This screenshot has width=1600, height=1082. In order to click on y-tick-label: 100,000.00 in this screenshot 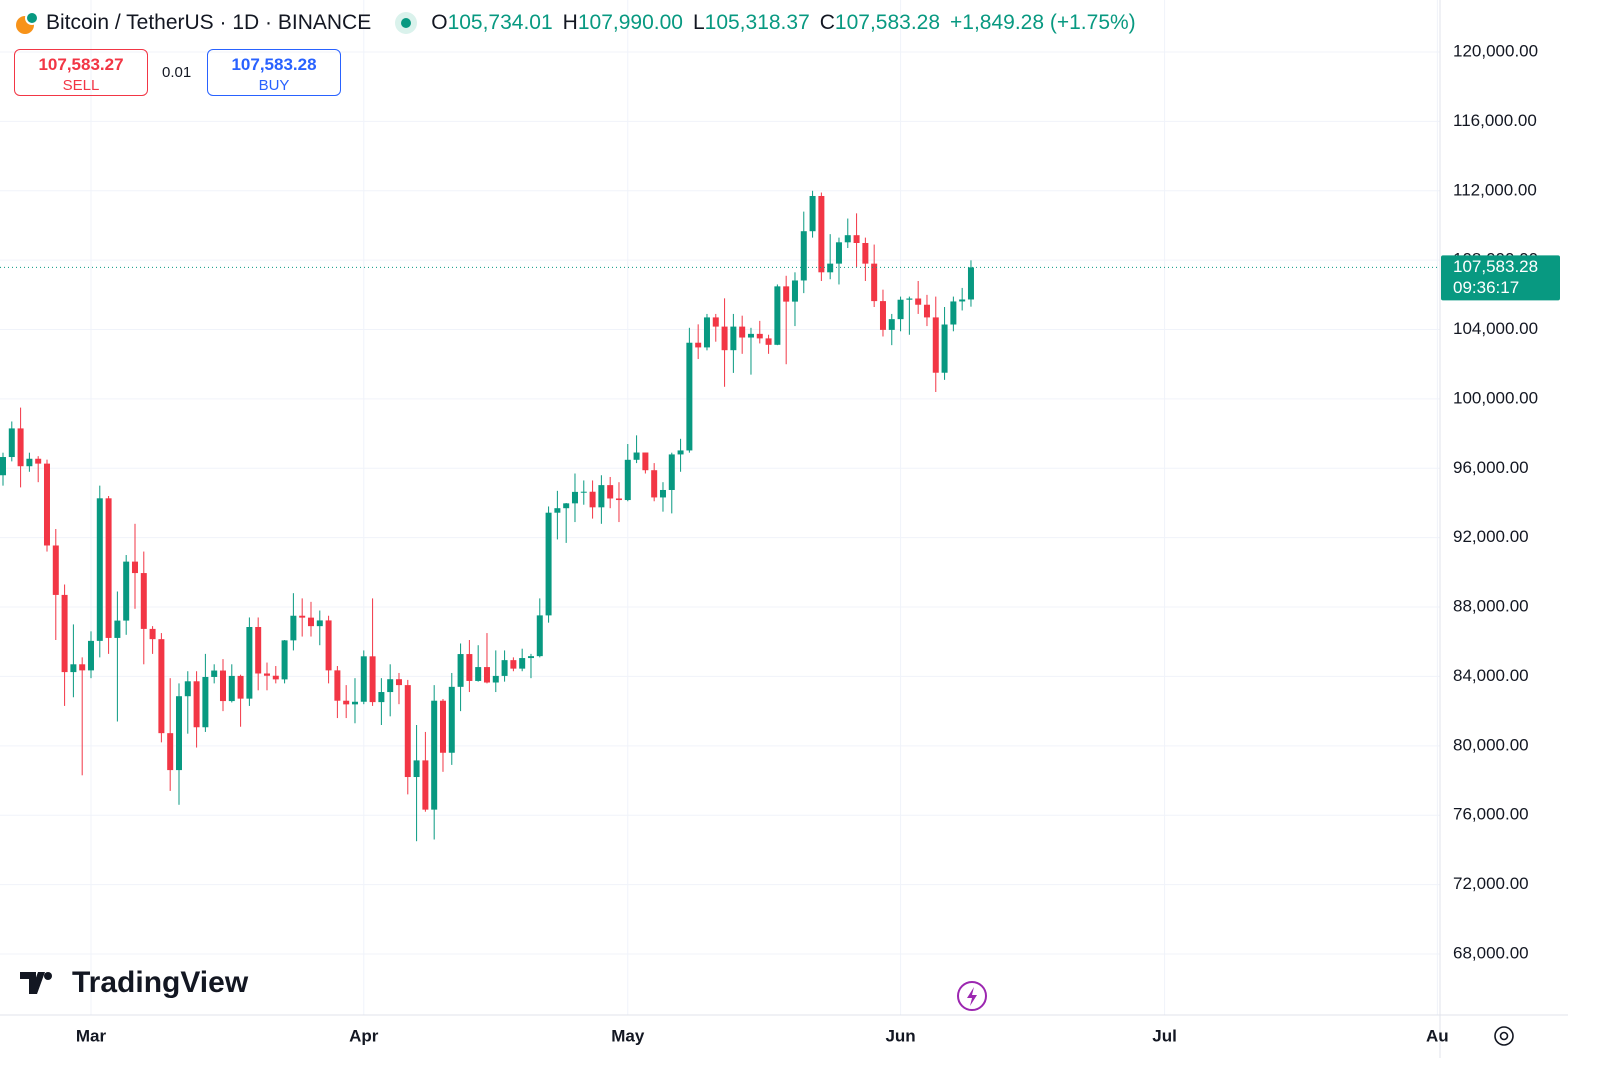, I will do `click(1495, 397)`.